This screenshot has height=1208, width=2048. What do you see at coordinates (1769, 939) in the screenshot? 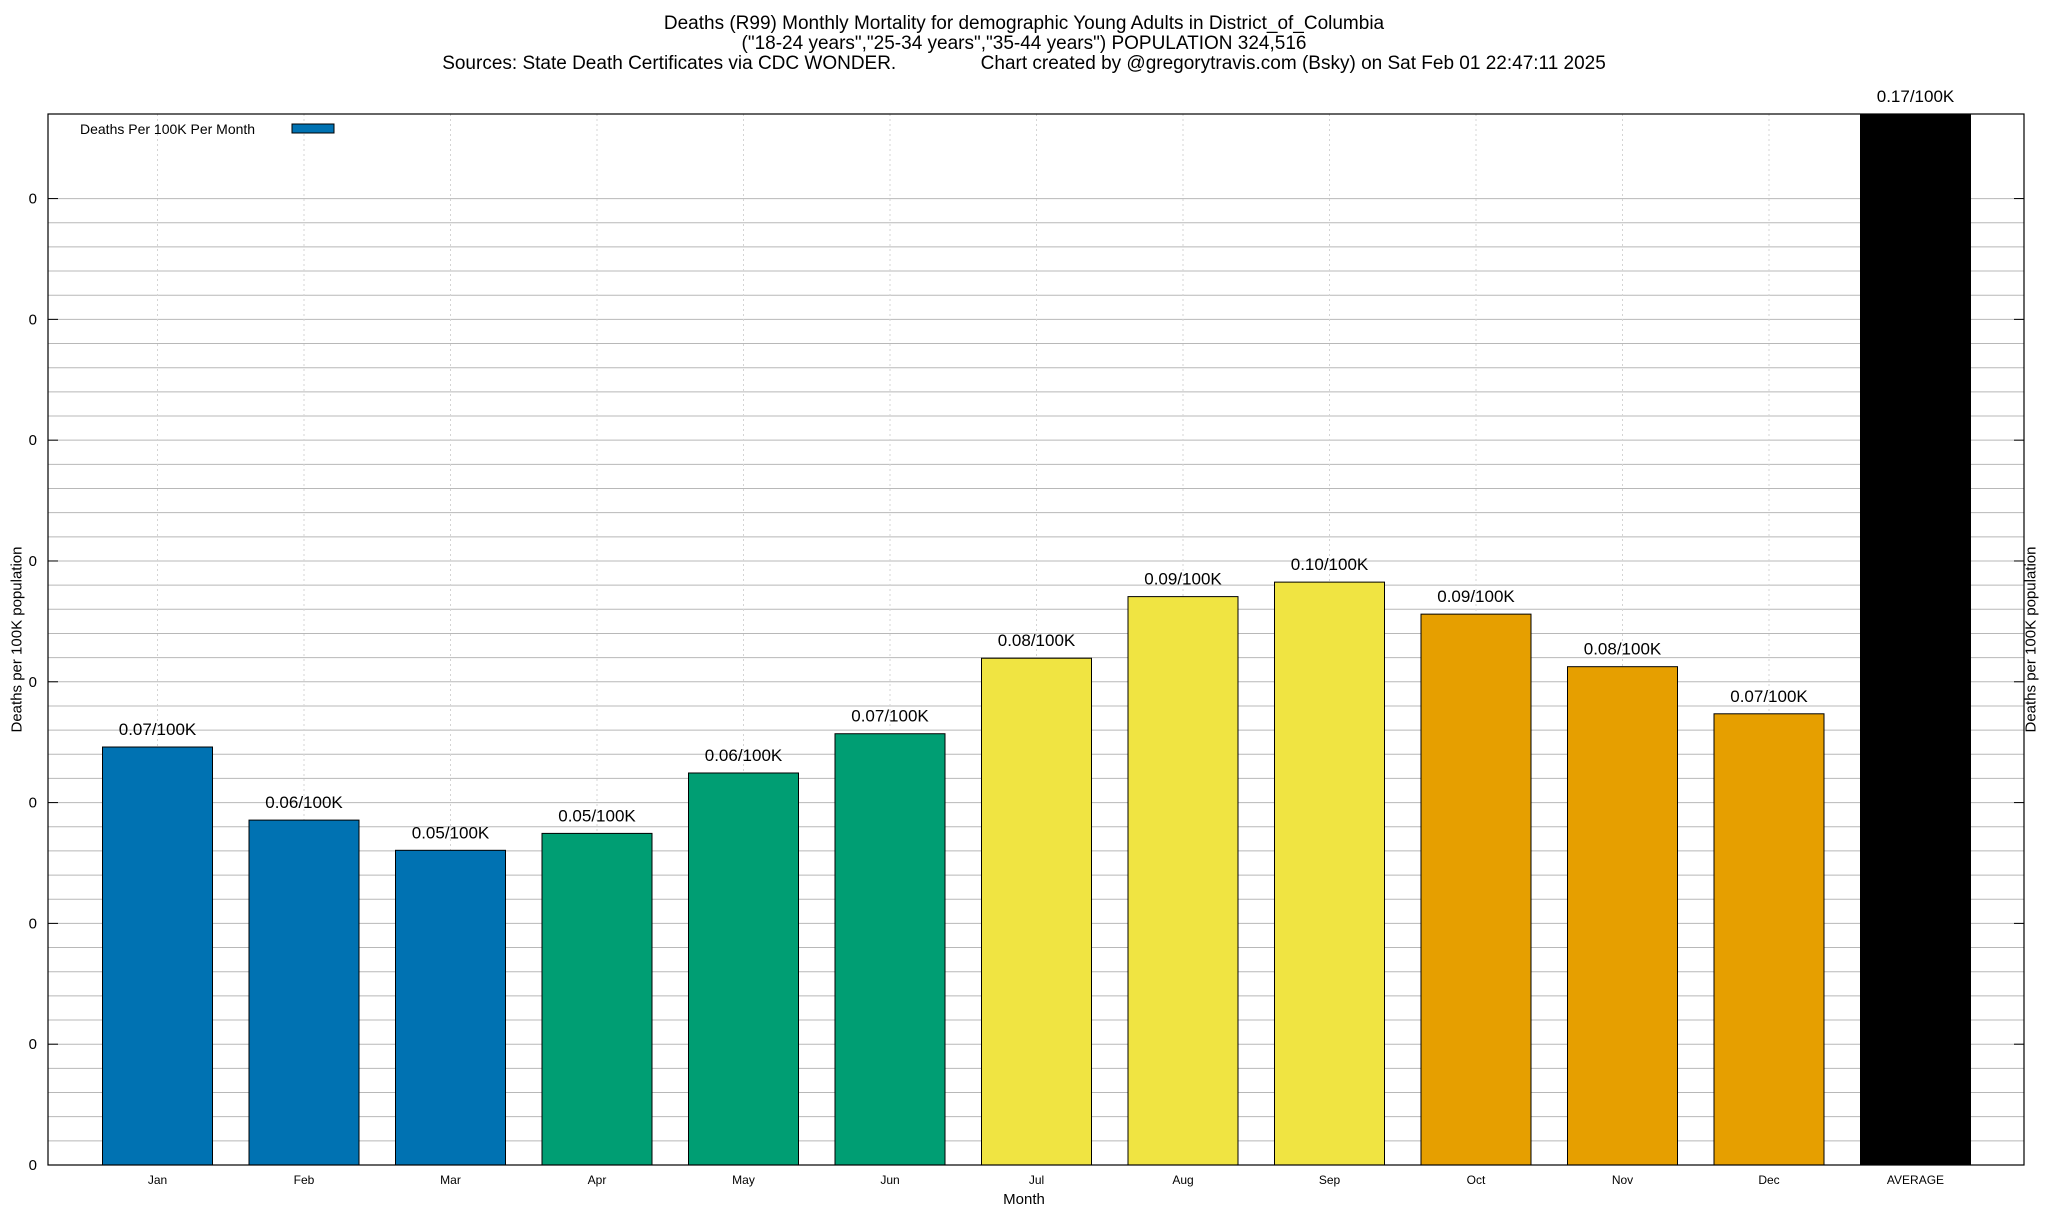
I see `bar-dec` at bounding box center [1769, 939].